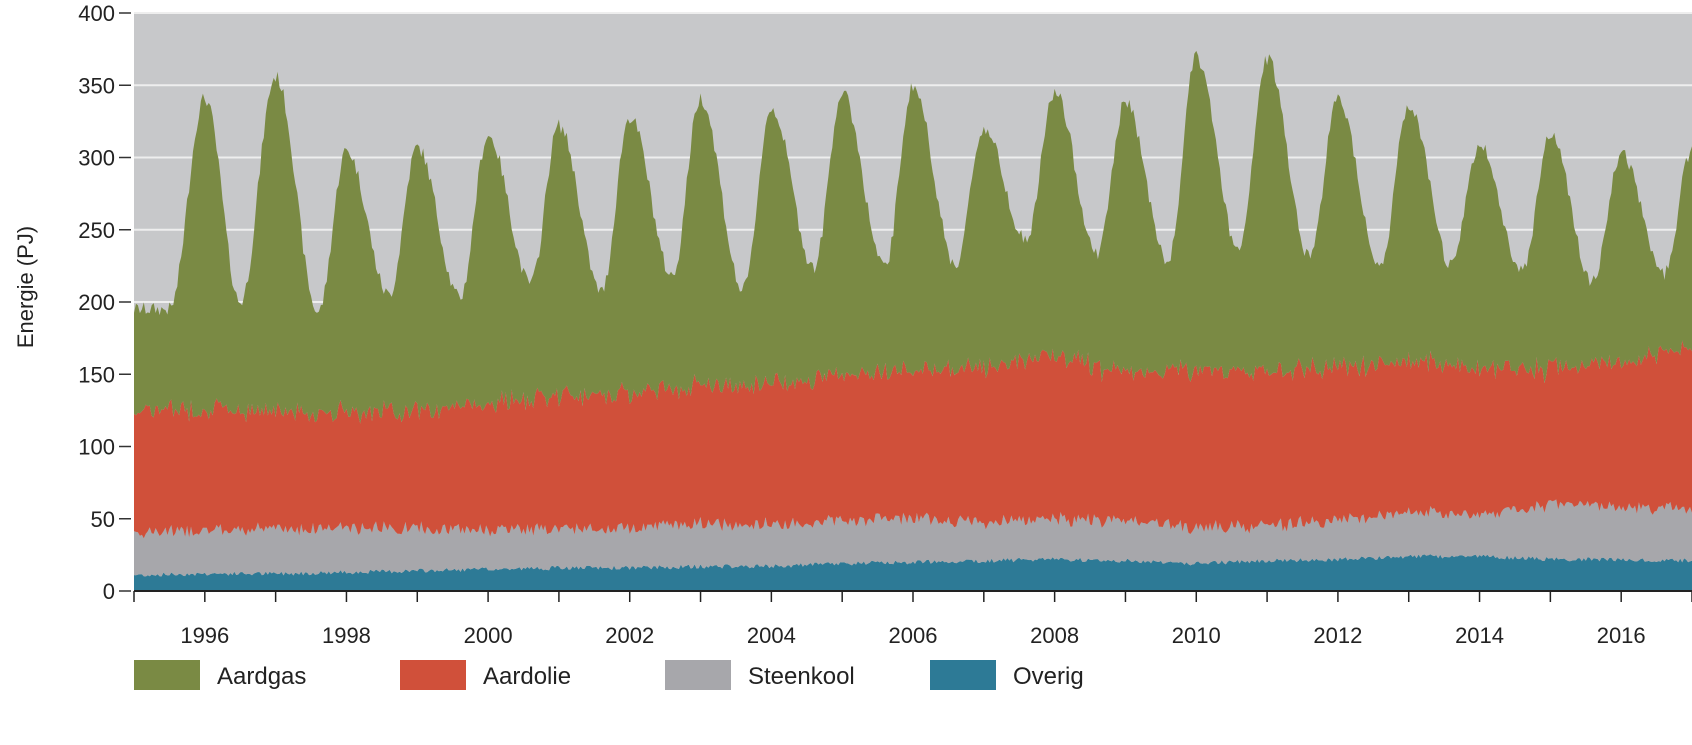 The height and width of the screenshot is (745, 1692). What do you see at coordinates (346, 635) in the screenshot?
I see `x-tick-label: 1998` at bounding box center [346, 635].